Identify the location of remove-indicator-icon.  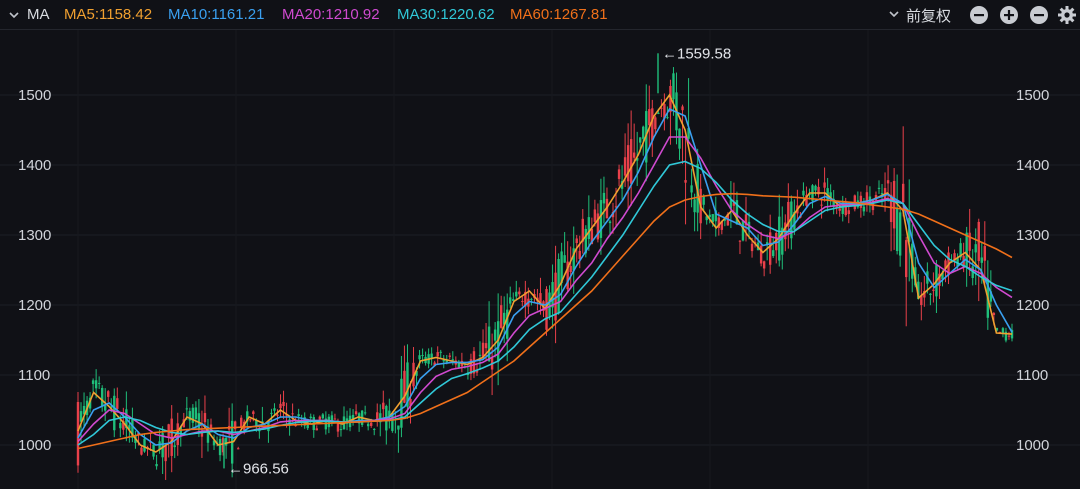
(1039, 15).